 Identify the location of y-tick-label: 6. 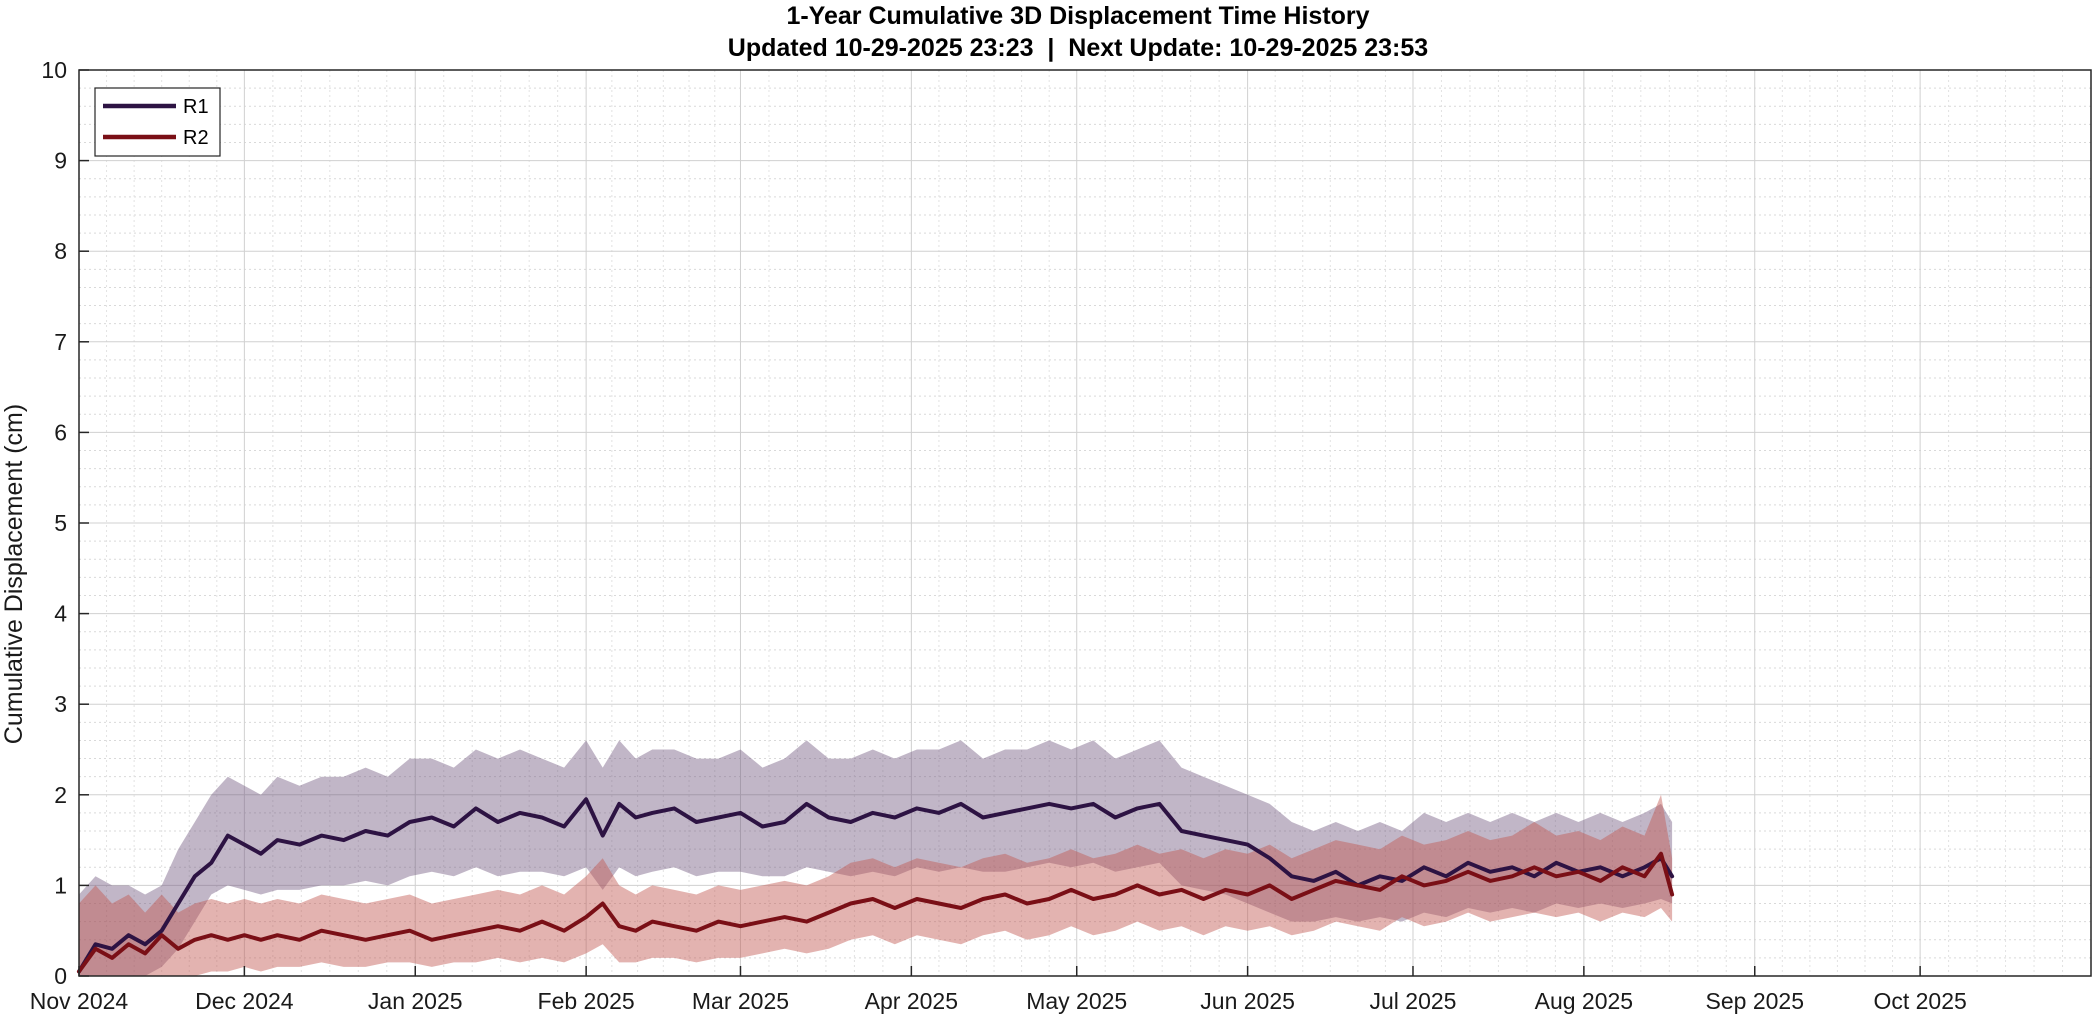
(60, 432).